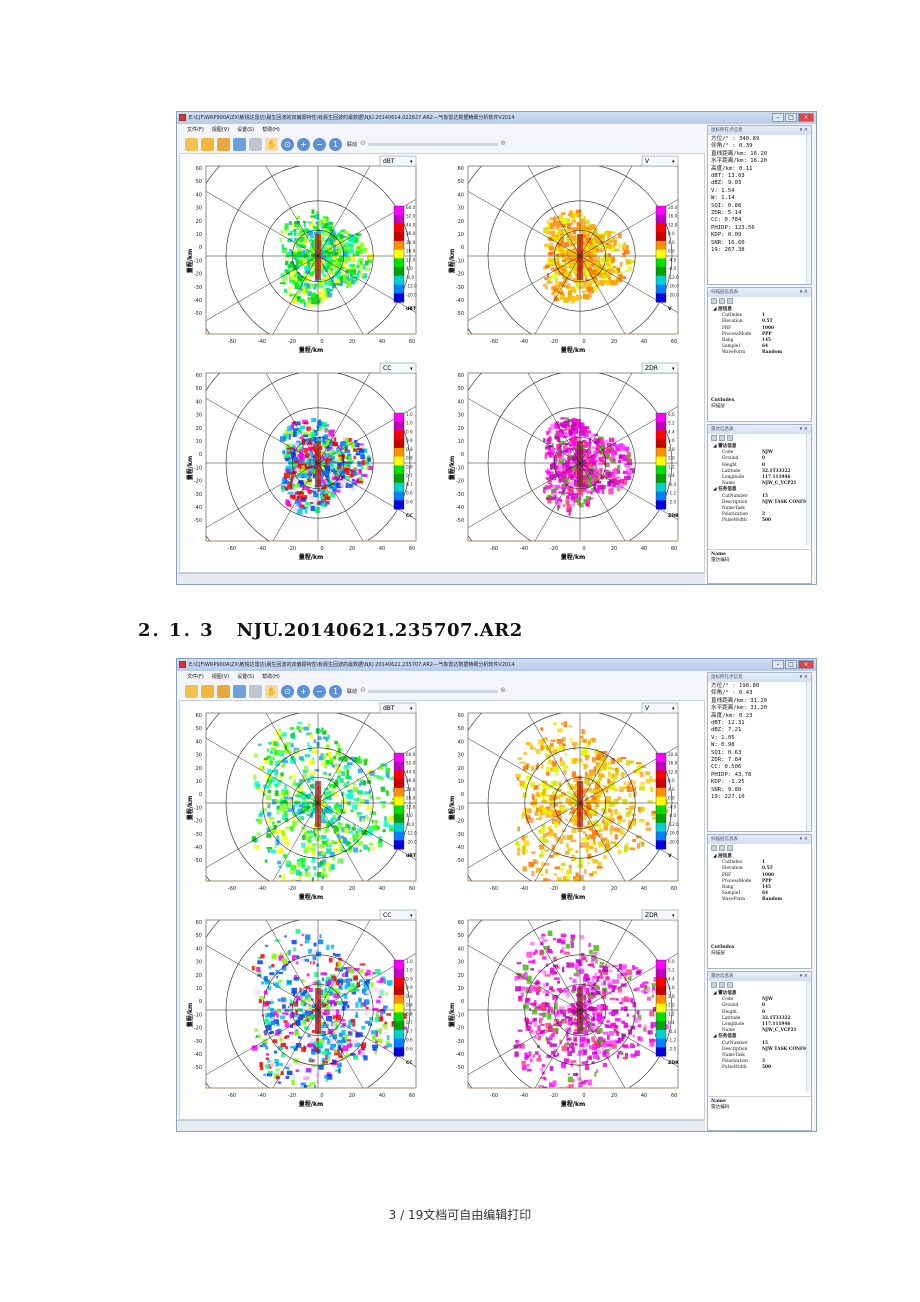 The height and width of the screenshot is (1302, 920). Describe the element at coordinates (759, 459) in the screenshot. I see `property-row: Ground 0` at that location.